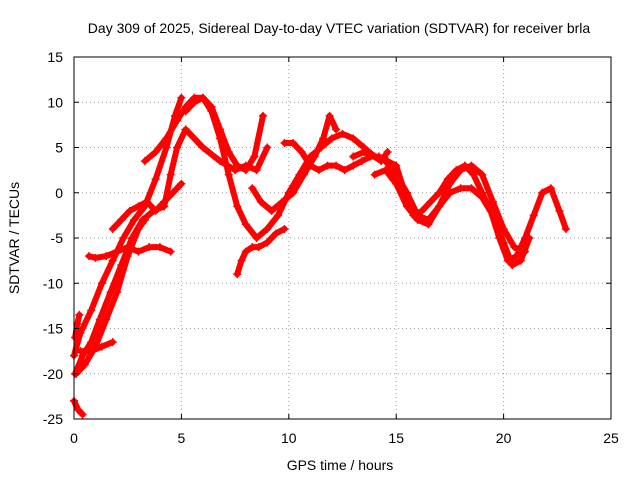 The image size is (640, 480). I want to click on y-tick-label: 10, so click(55, 102).